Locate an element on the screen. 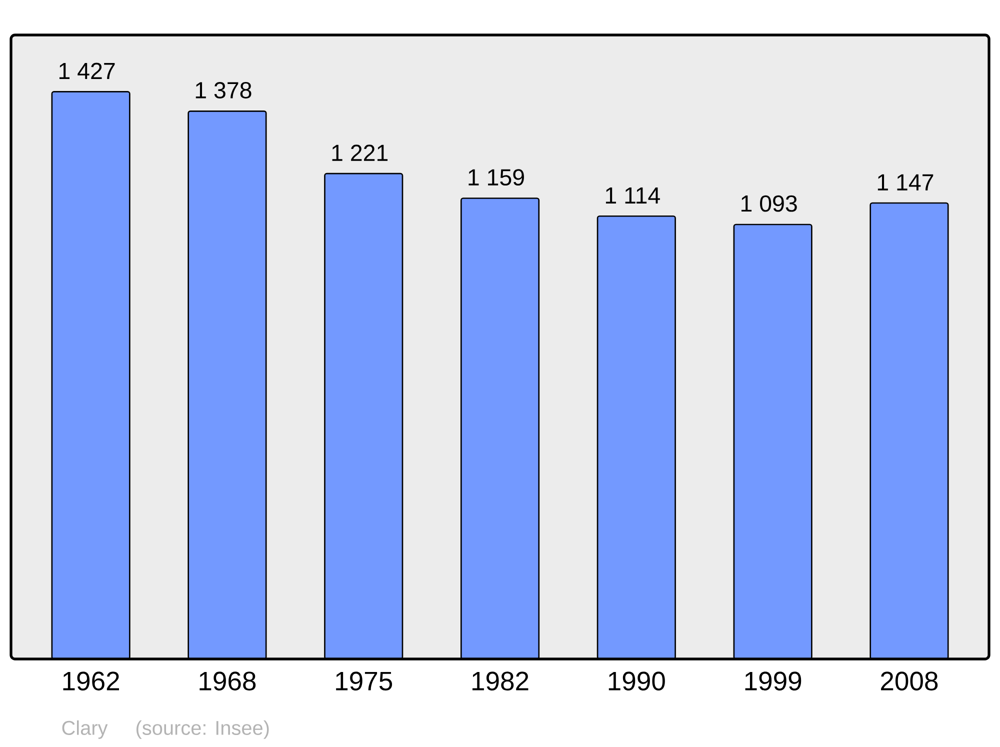 This screenshot has width=1000, height=747. data-label: 1 159 is located at coordinates (496, 177).